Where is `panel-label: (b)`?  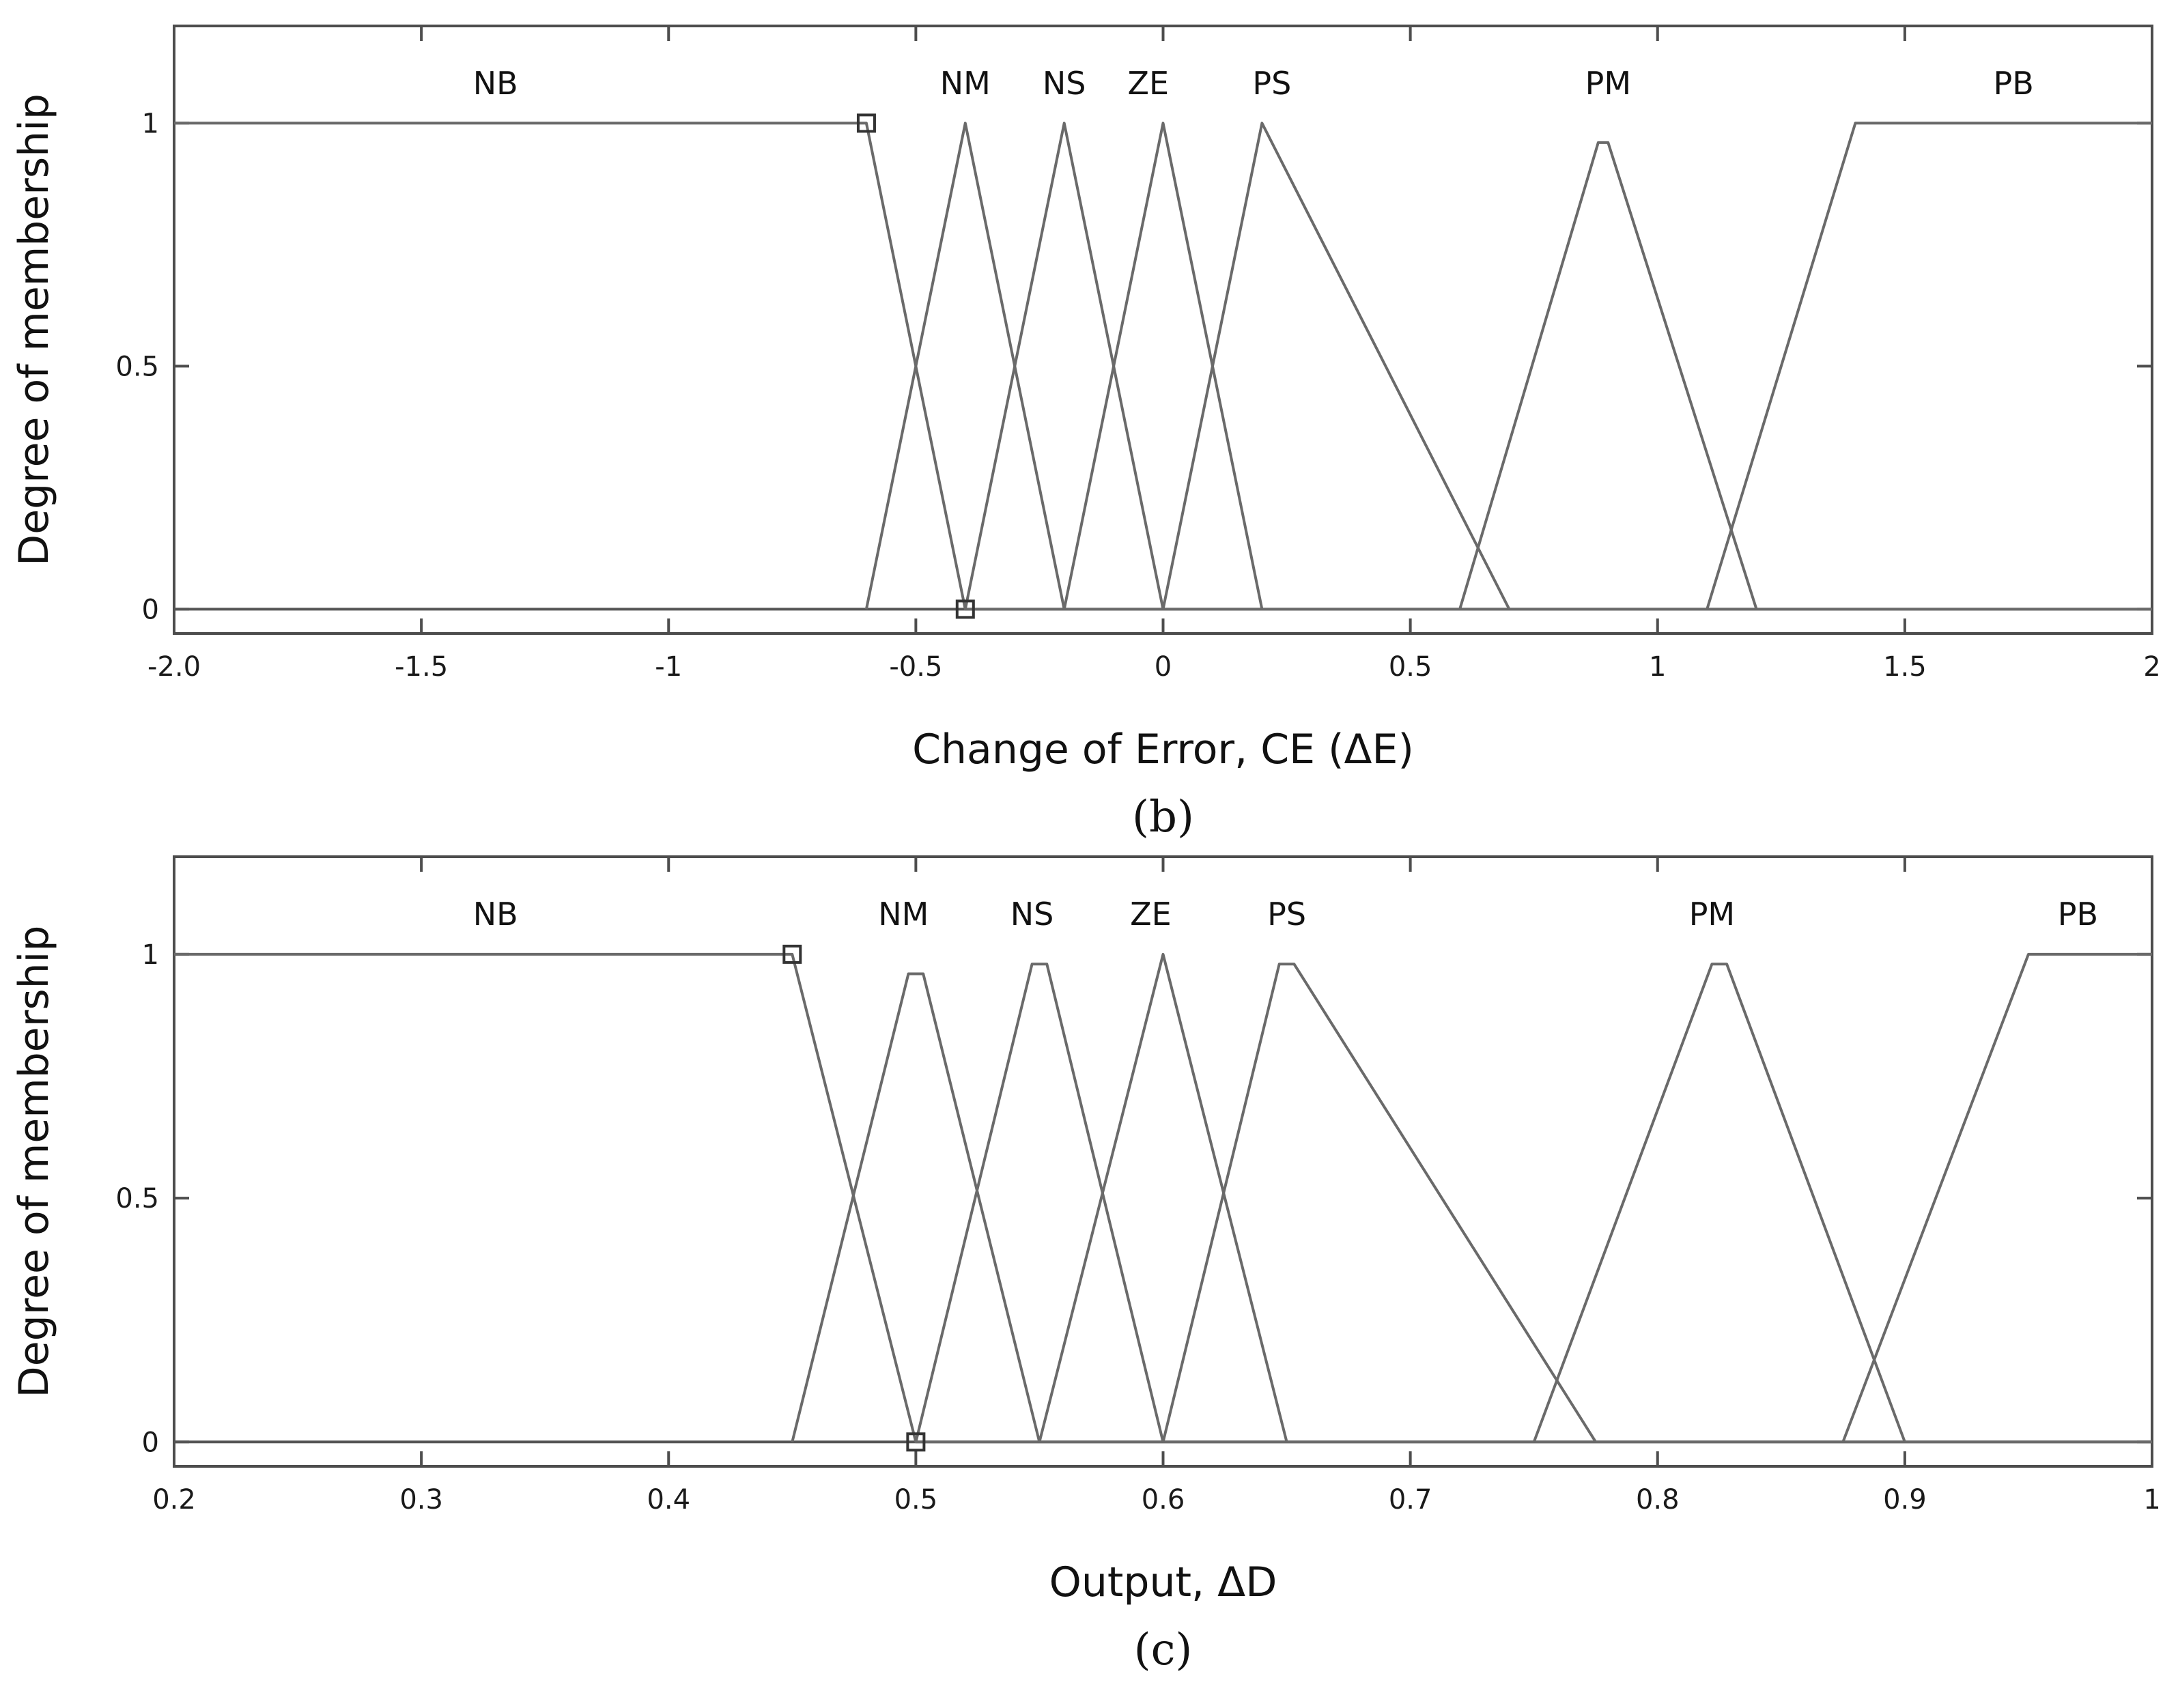
panel-label: (b) is located at coordinates (1163, 817).